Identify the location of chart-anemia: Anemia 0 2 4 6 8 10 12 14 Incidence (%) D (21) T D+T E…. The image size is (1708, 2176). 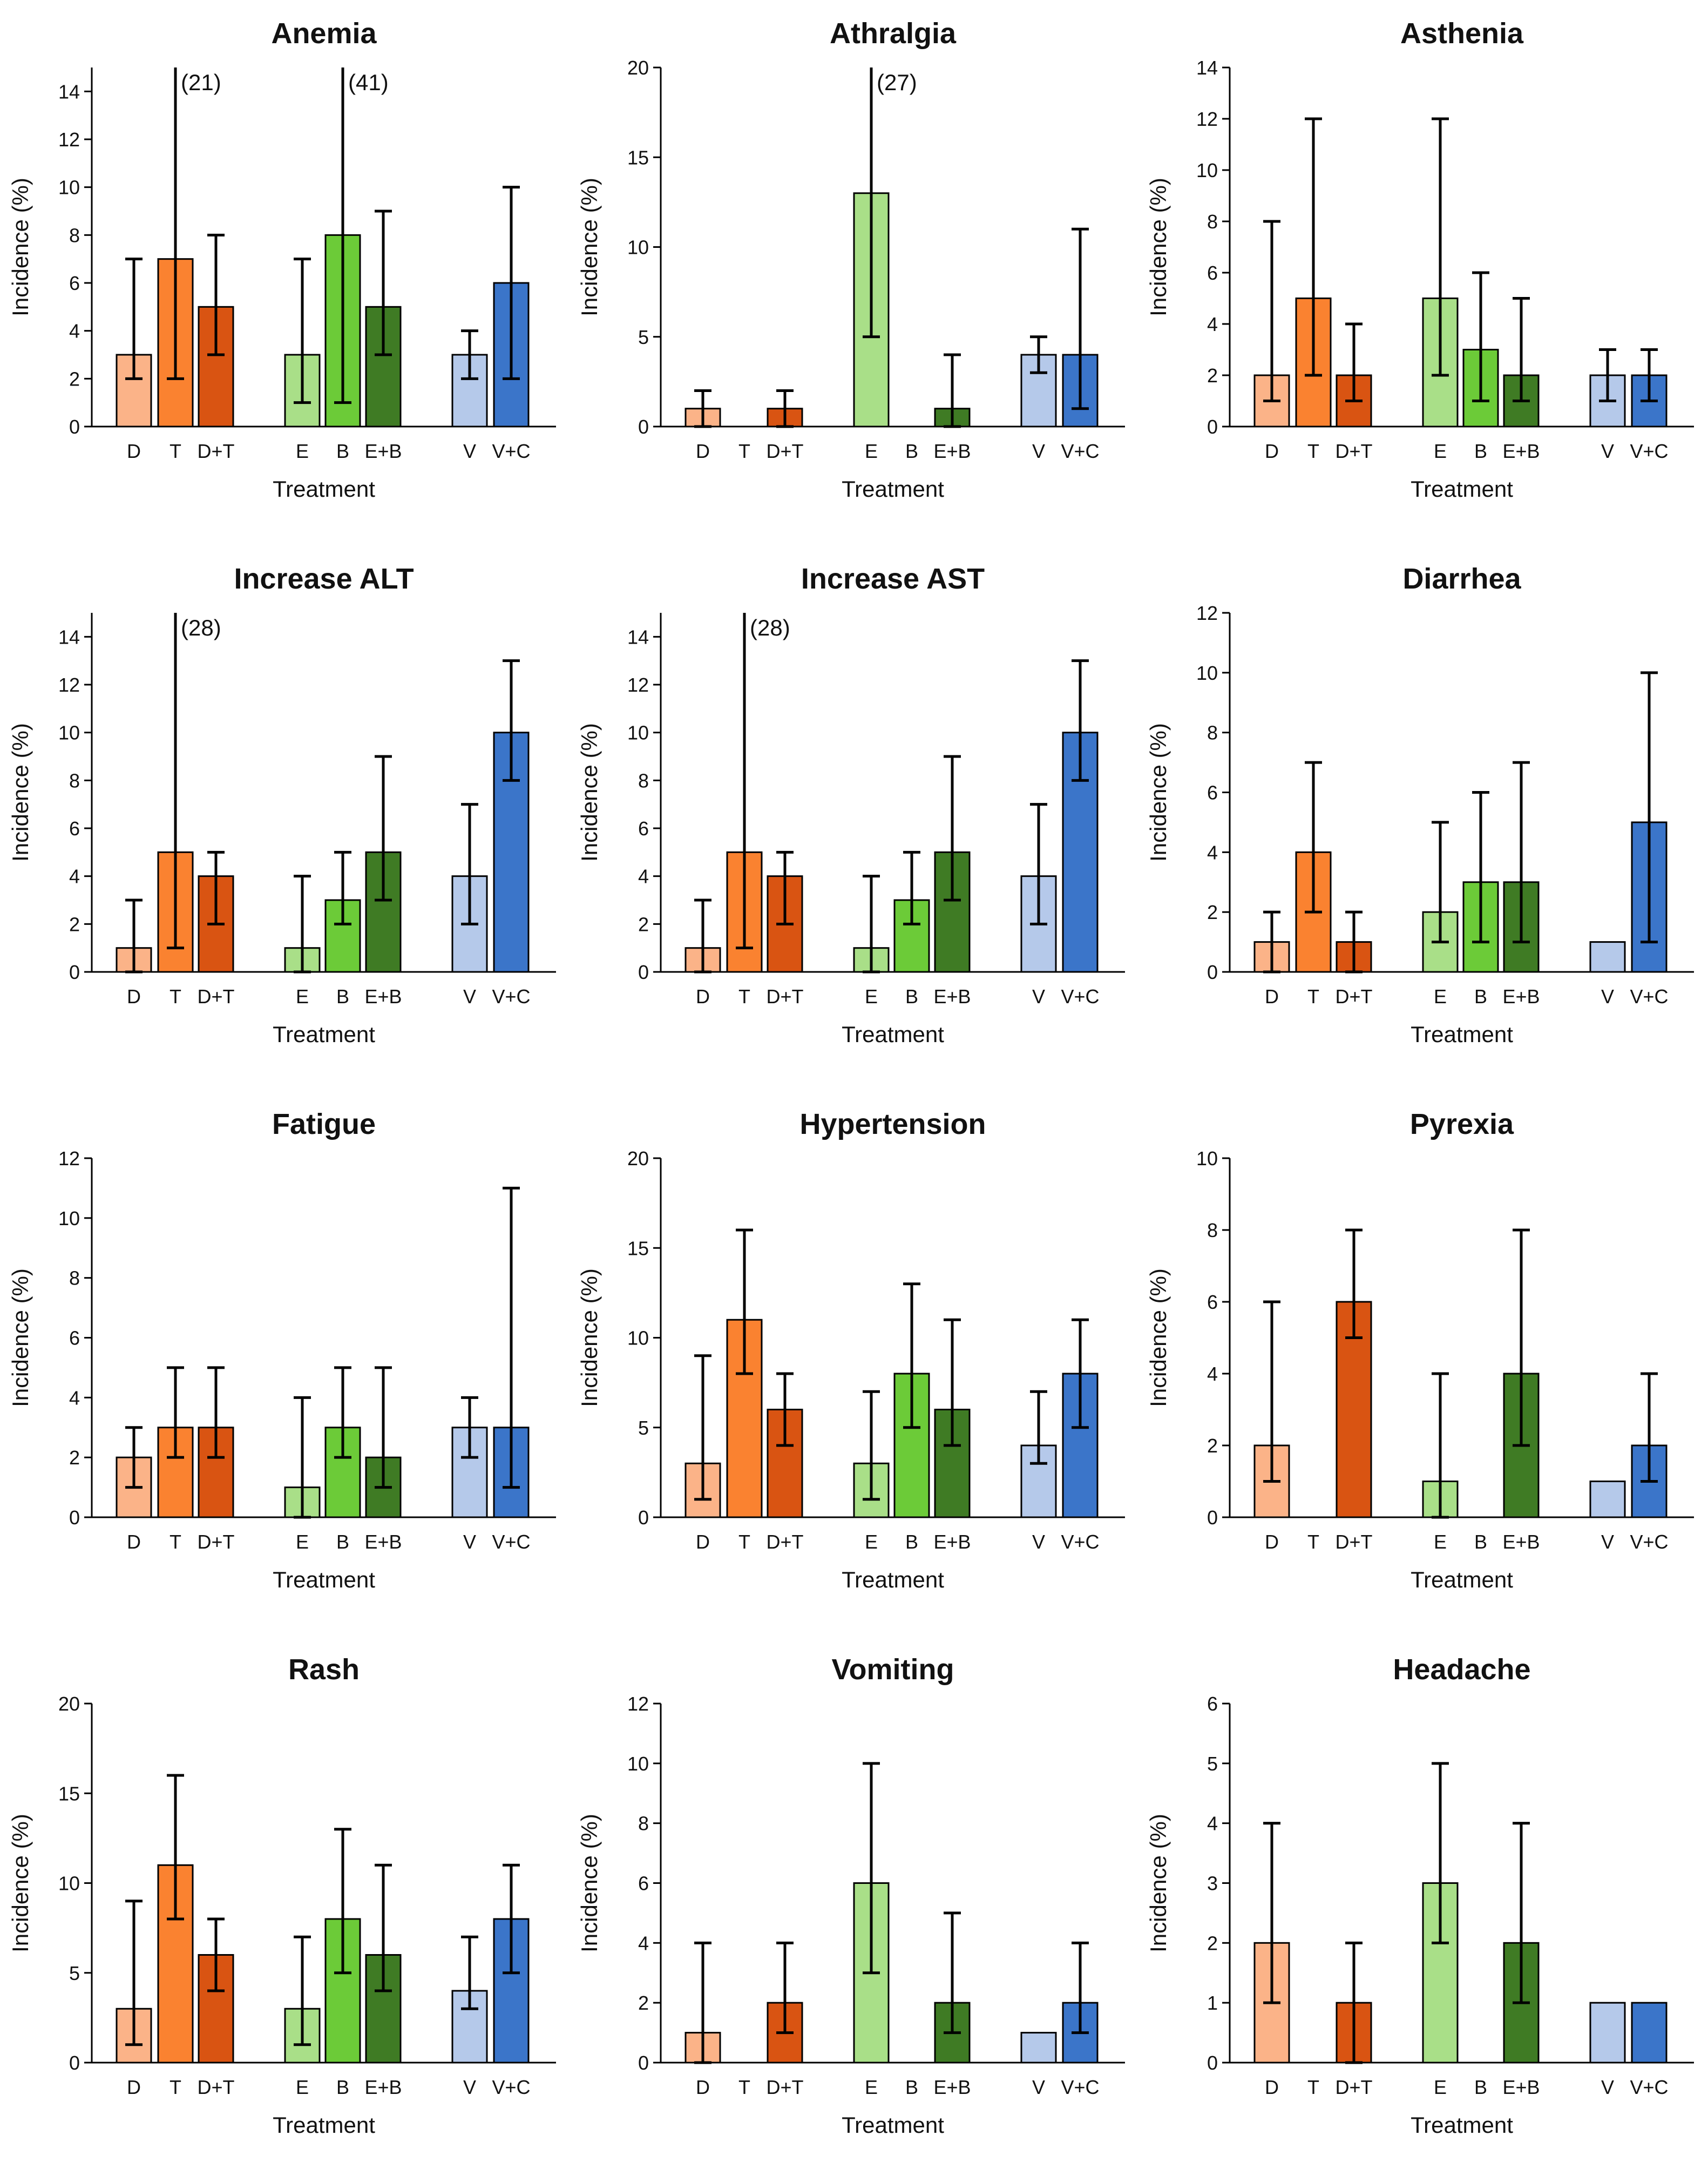
(282, 260).